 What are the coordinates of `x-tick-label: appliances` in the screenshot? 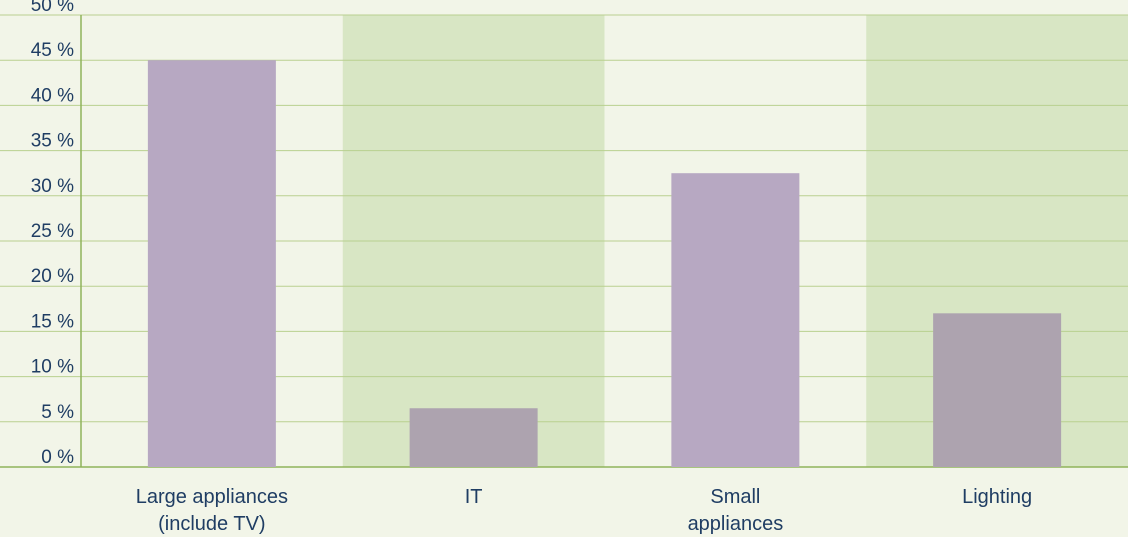 It's located at (736, 524).